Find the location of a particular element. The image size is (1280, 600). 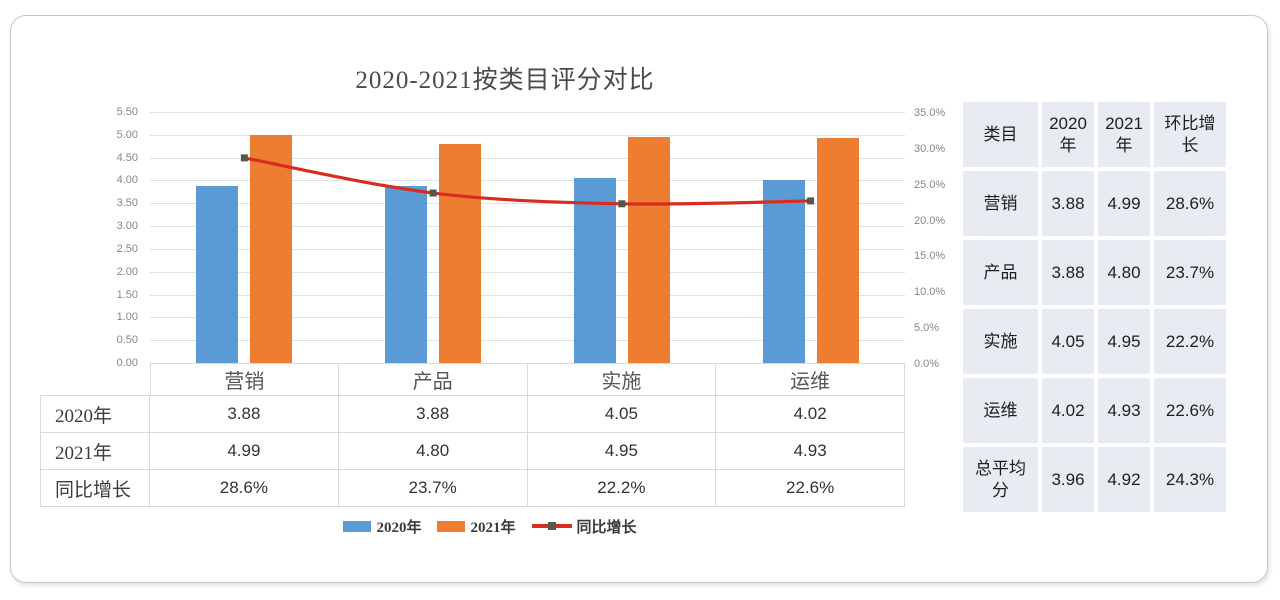

left-axis-tick: 4.50 is located at coordinates (127, 157).